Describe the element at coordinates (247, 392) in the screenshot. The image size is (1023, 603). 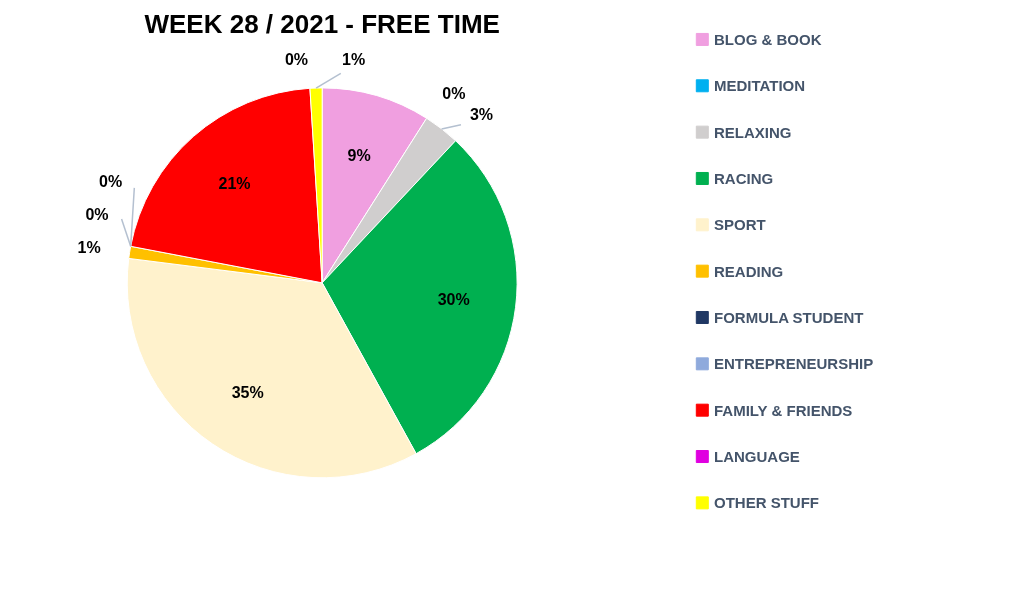
I see `data-label: 35%` at that location.